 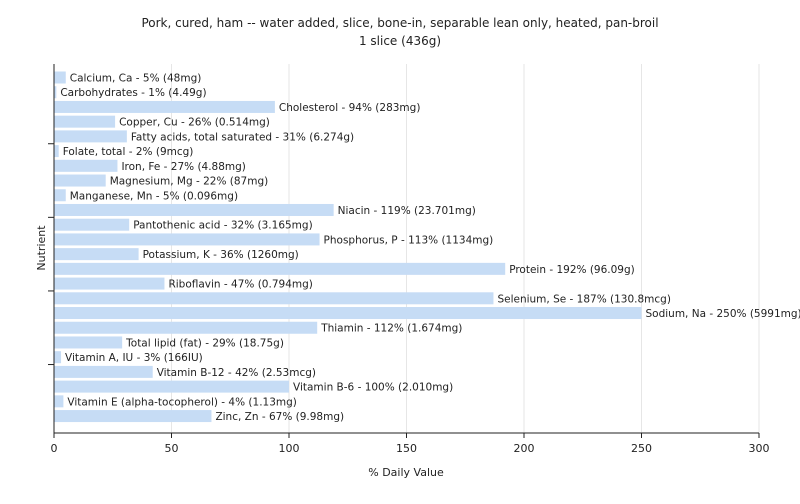 I want to click on chart-subtitle: 1 slice (436g), so click(x=400, y=41).